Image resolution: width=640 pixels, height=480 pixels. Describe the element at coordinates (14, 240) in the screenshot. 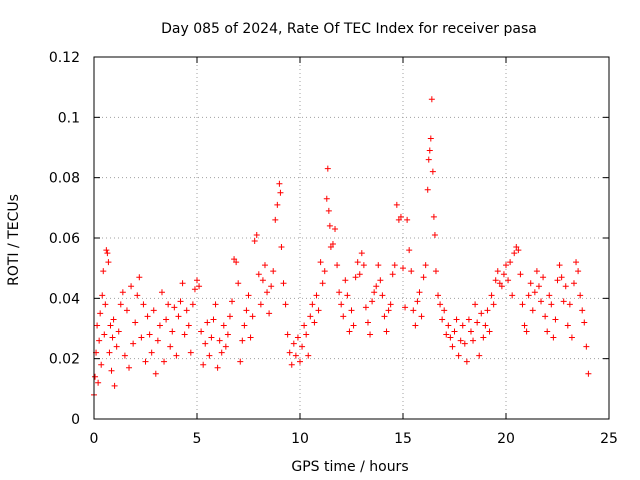

I see `y-axis-label: ROTI / TECUs` at that location.